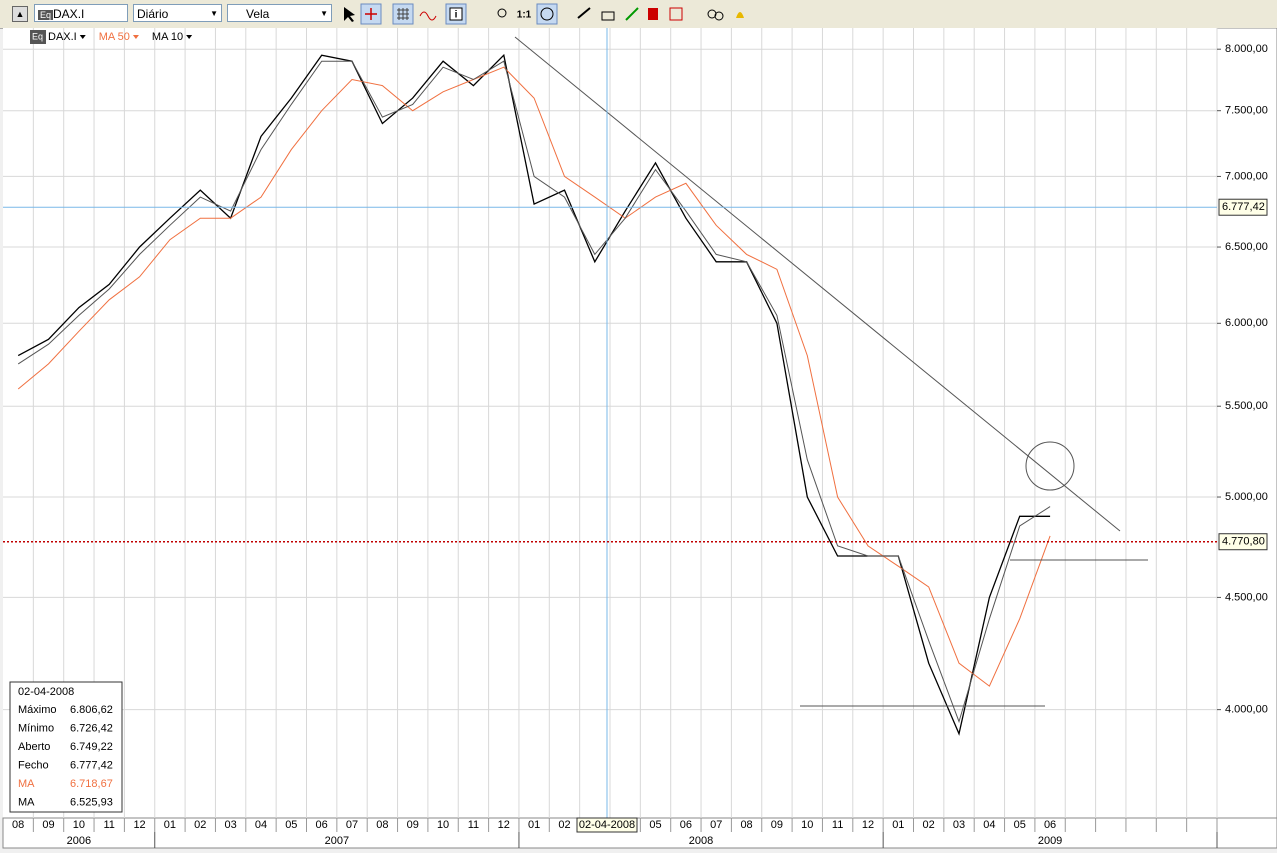 This screenshot has width=1277, height=853. I want to click on link-tool, so click(712, 14).